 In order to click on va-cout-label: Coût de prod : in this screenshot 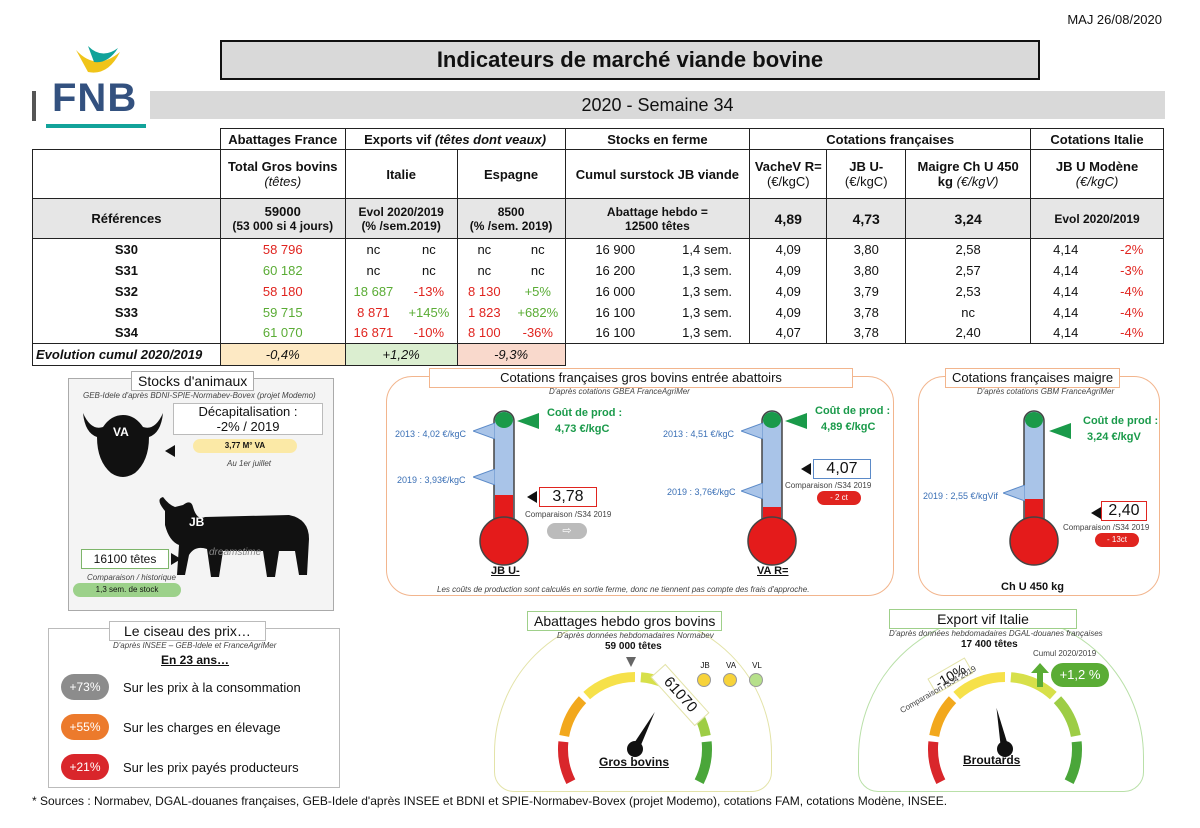, I will do `click(853, 411)`.